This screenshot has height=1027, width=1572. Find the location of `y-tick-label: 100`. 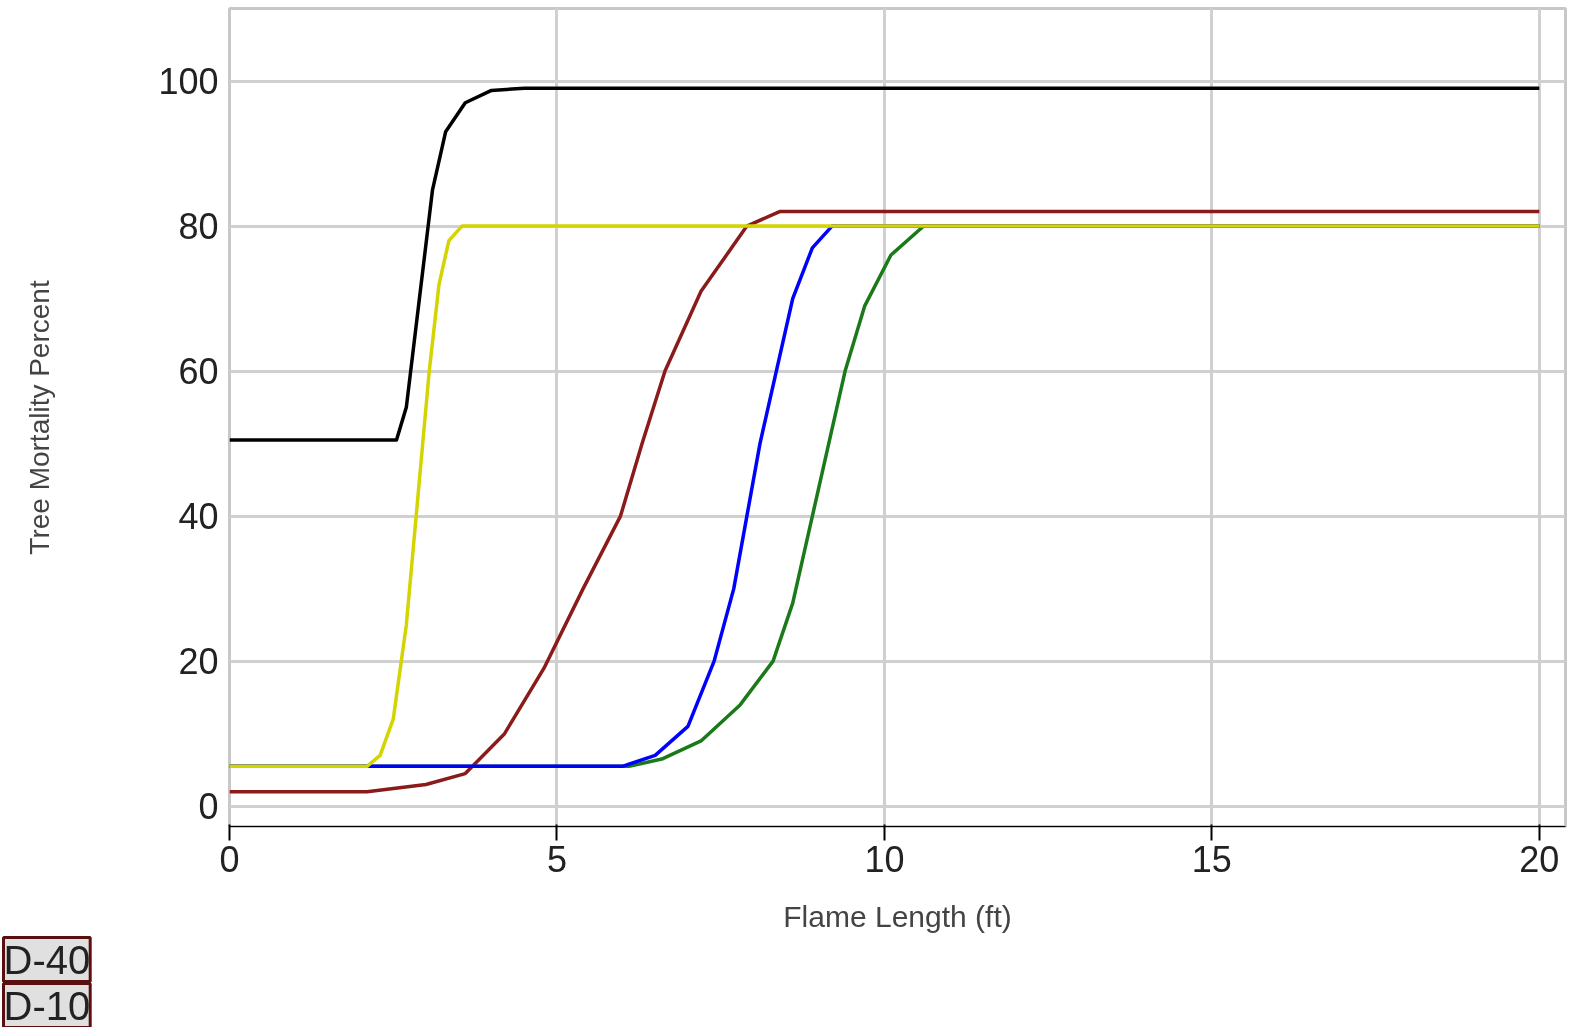

y-tick-label: 100 is located at coordinates (188, 82).